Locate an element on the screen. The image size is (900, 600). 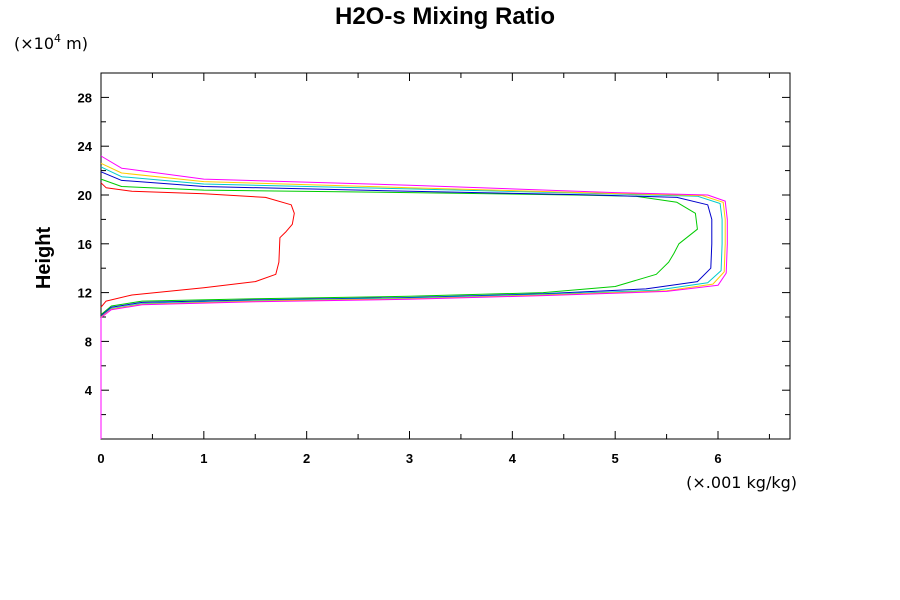
x-axis-unit: (×.001 kg/kg) is located at coordinates (741, 482).